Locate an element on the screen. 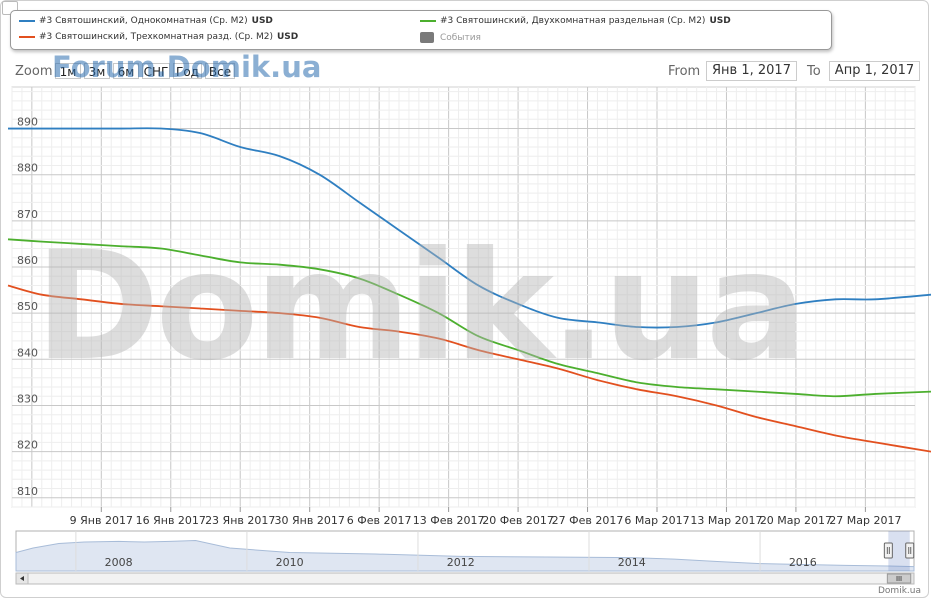 This screenshot has height=600, width=931. zoom-3m-button: 3м is located at coordinates (97, 71).